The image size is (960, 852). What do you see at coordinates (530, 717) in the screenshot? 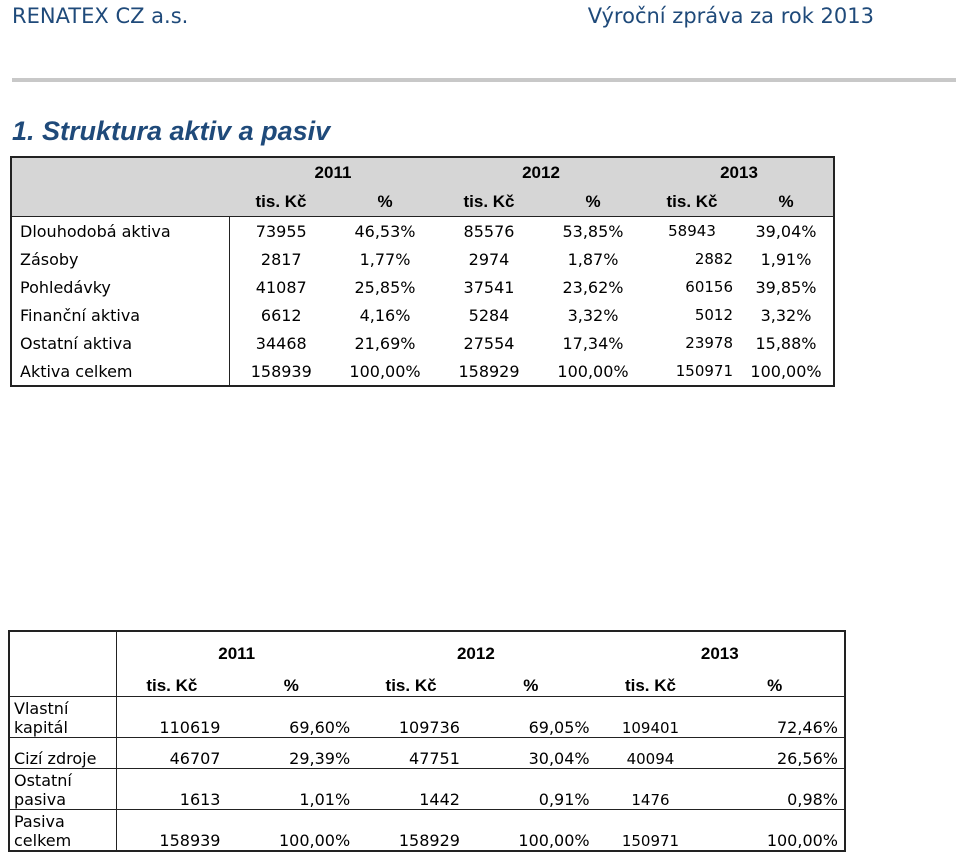
I see `value-cell: 69,05%` at bounding box center [530, 717].